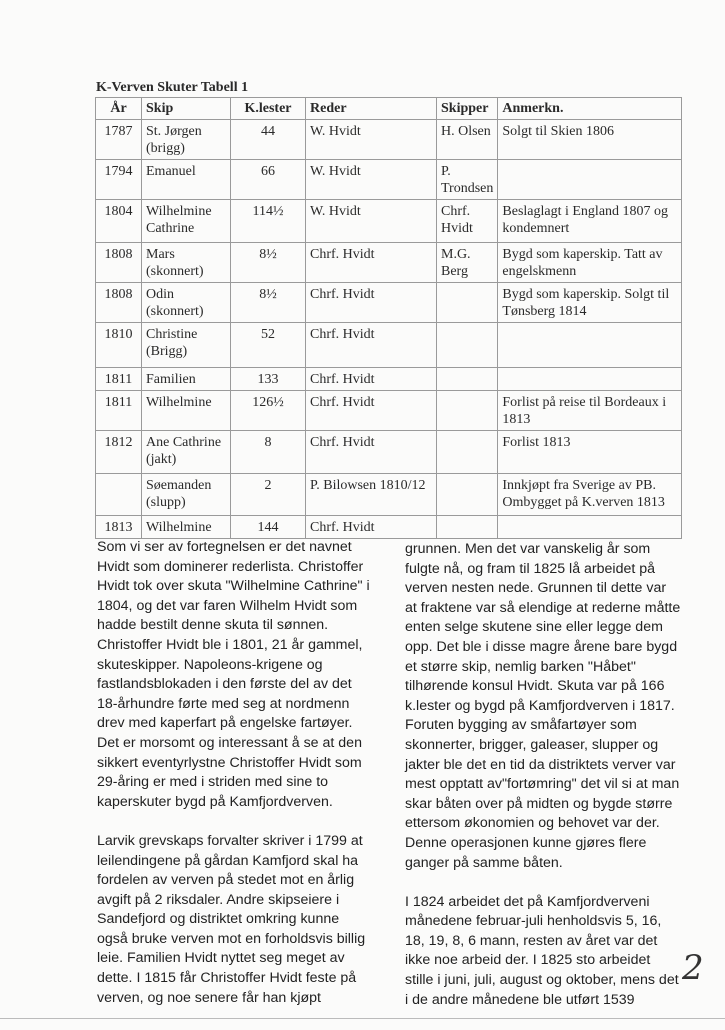  Describe the element at coordinates (589, 452) in the screenshot. I see `table-cell: Forlist 1813` at that location.